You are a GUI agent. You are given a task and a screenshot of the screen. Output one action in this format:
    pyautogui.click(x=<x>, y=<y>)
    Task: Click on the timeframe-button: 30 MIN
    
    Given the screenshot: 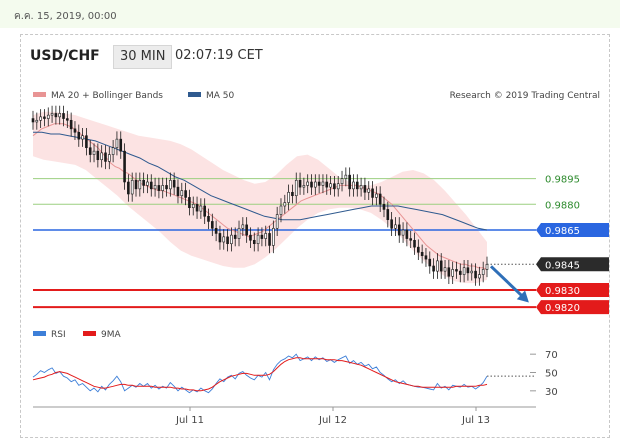 What is the action you would take?
    pyautogui.click(x=143, y=57)
    